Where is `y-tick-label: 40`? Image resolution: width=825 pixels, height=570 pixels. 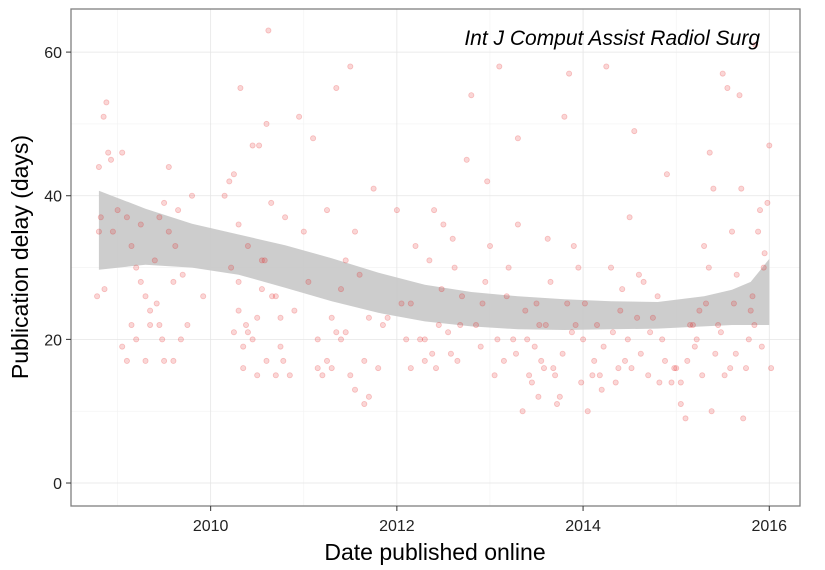 y-tick-label: 40 is located at coordinates (53, 197).